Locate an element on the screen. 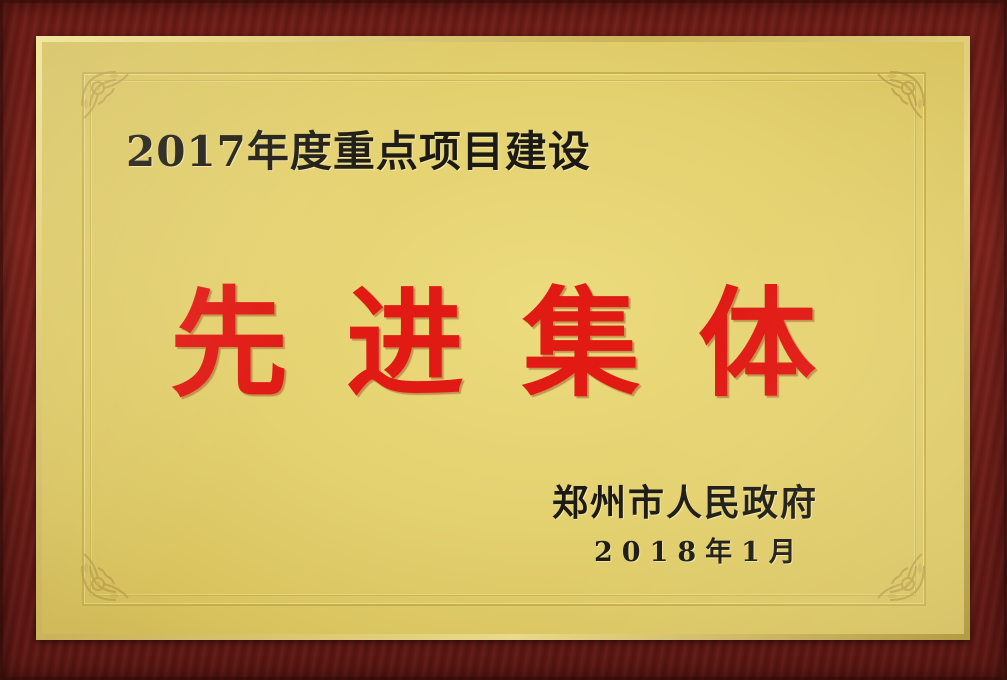 This screenshot has height=680, width=1007. issuing-authority: 郑州市人民政府 is located at coordinates (685, 503).